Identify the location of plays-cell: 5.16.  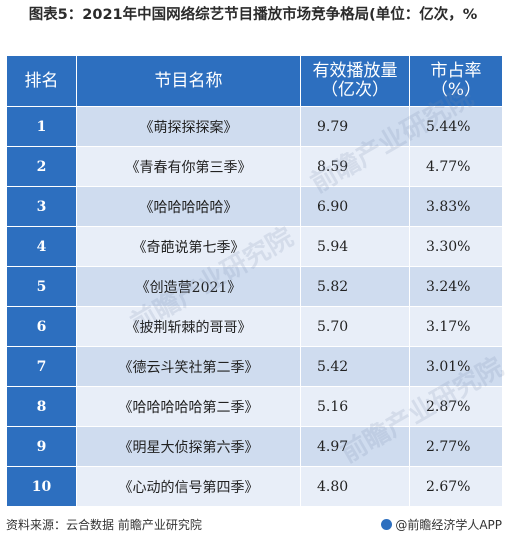
(355, 406).